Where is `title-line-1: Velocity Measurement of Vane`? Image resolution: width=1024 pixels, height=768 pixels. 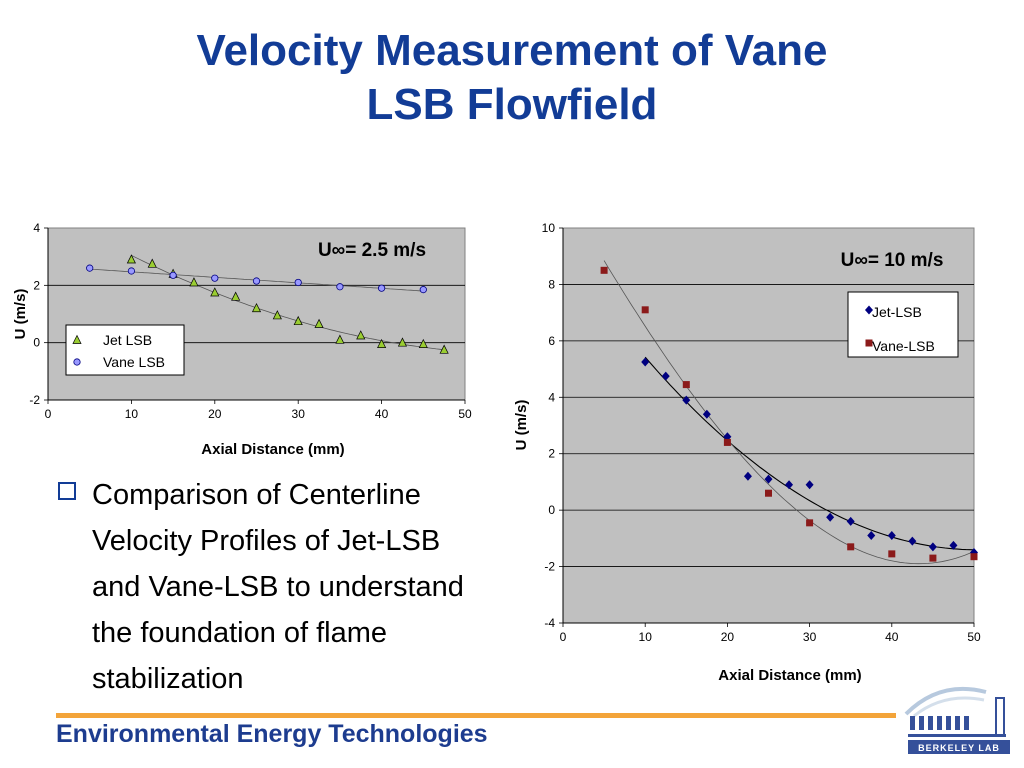 title-line-1: Velocity Measurement of Vane is located at coordinates (512, 50).